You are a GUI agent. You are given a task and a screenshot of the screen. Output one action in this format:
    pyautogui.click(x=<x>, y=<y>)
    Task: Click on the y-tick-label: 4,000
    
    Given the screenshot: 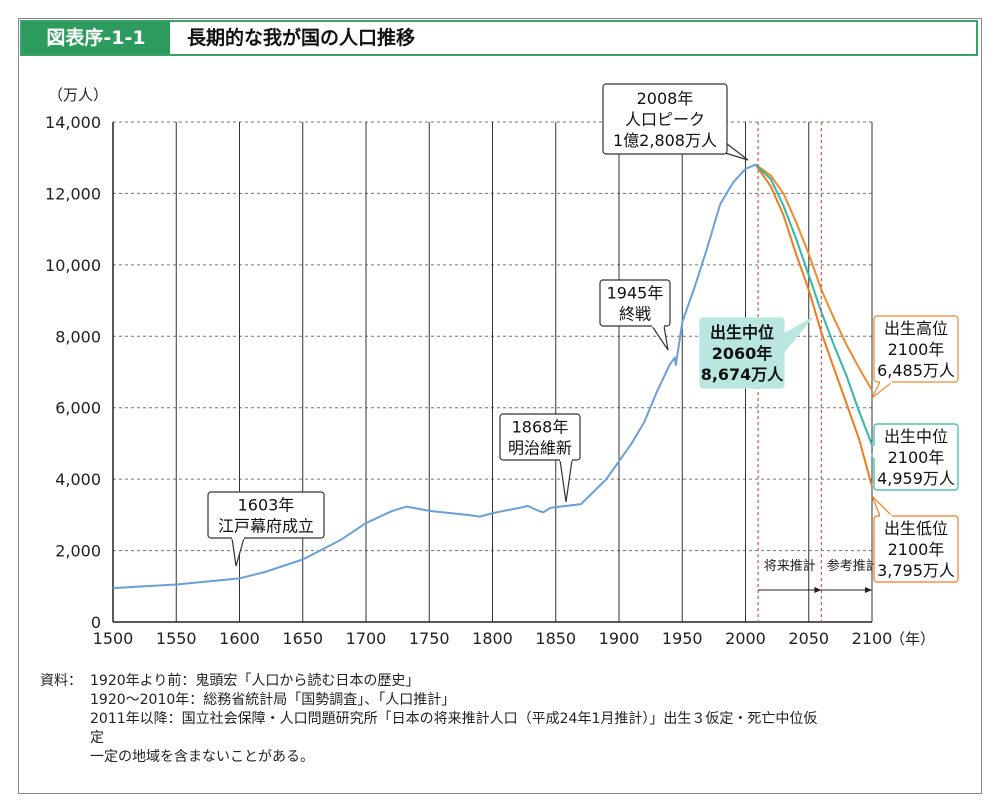 What is the action you would take?
    pyautogui.click(x=78, y=479)
    